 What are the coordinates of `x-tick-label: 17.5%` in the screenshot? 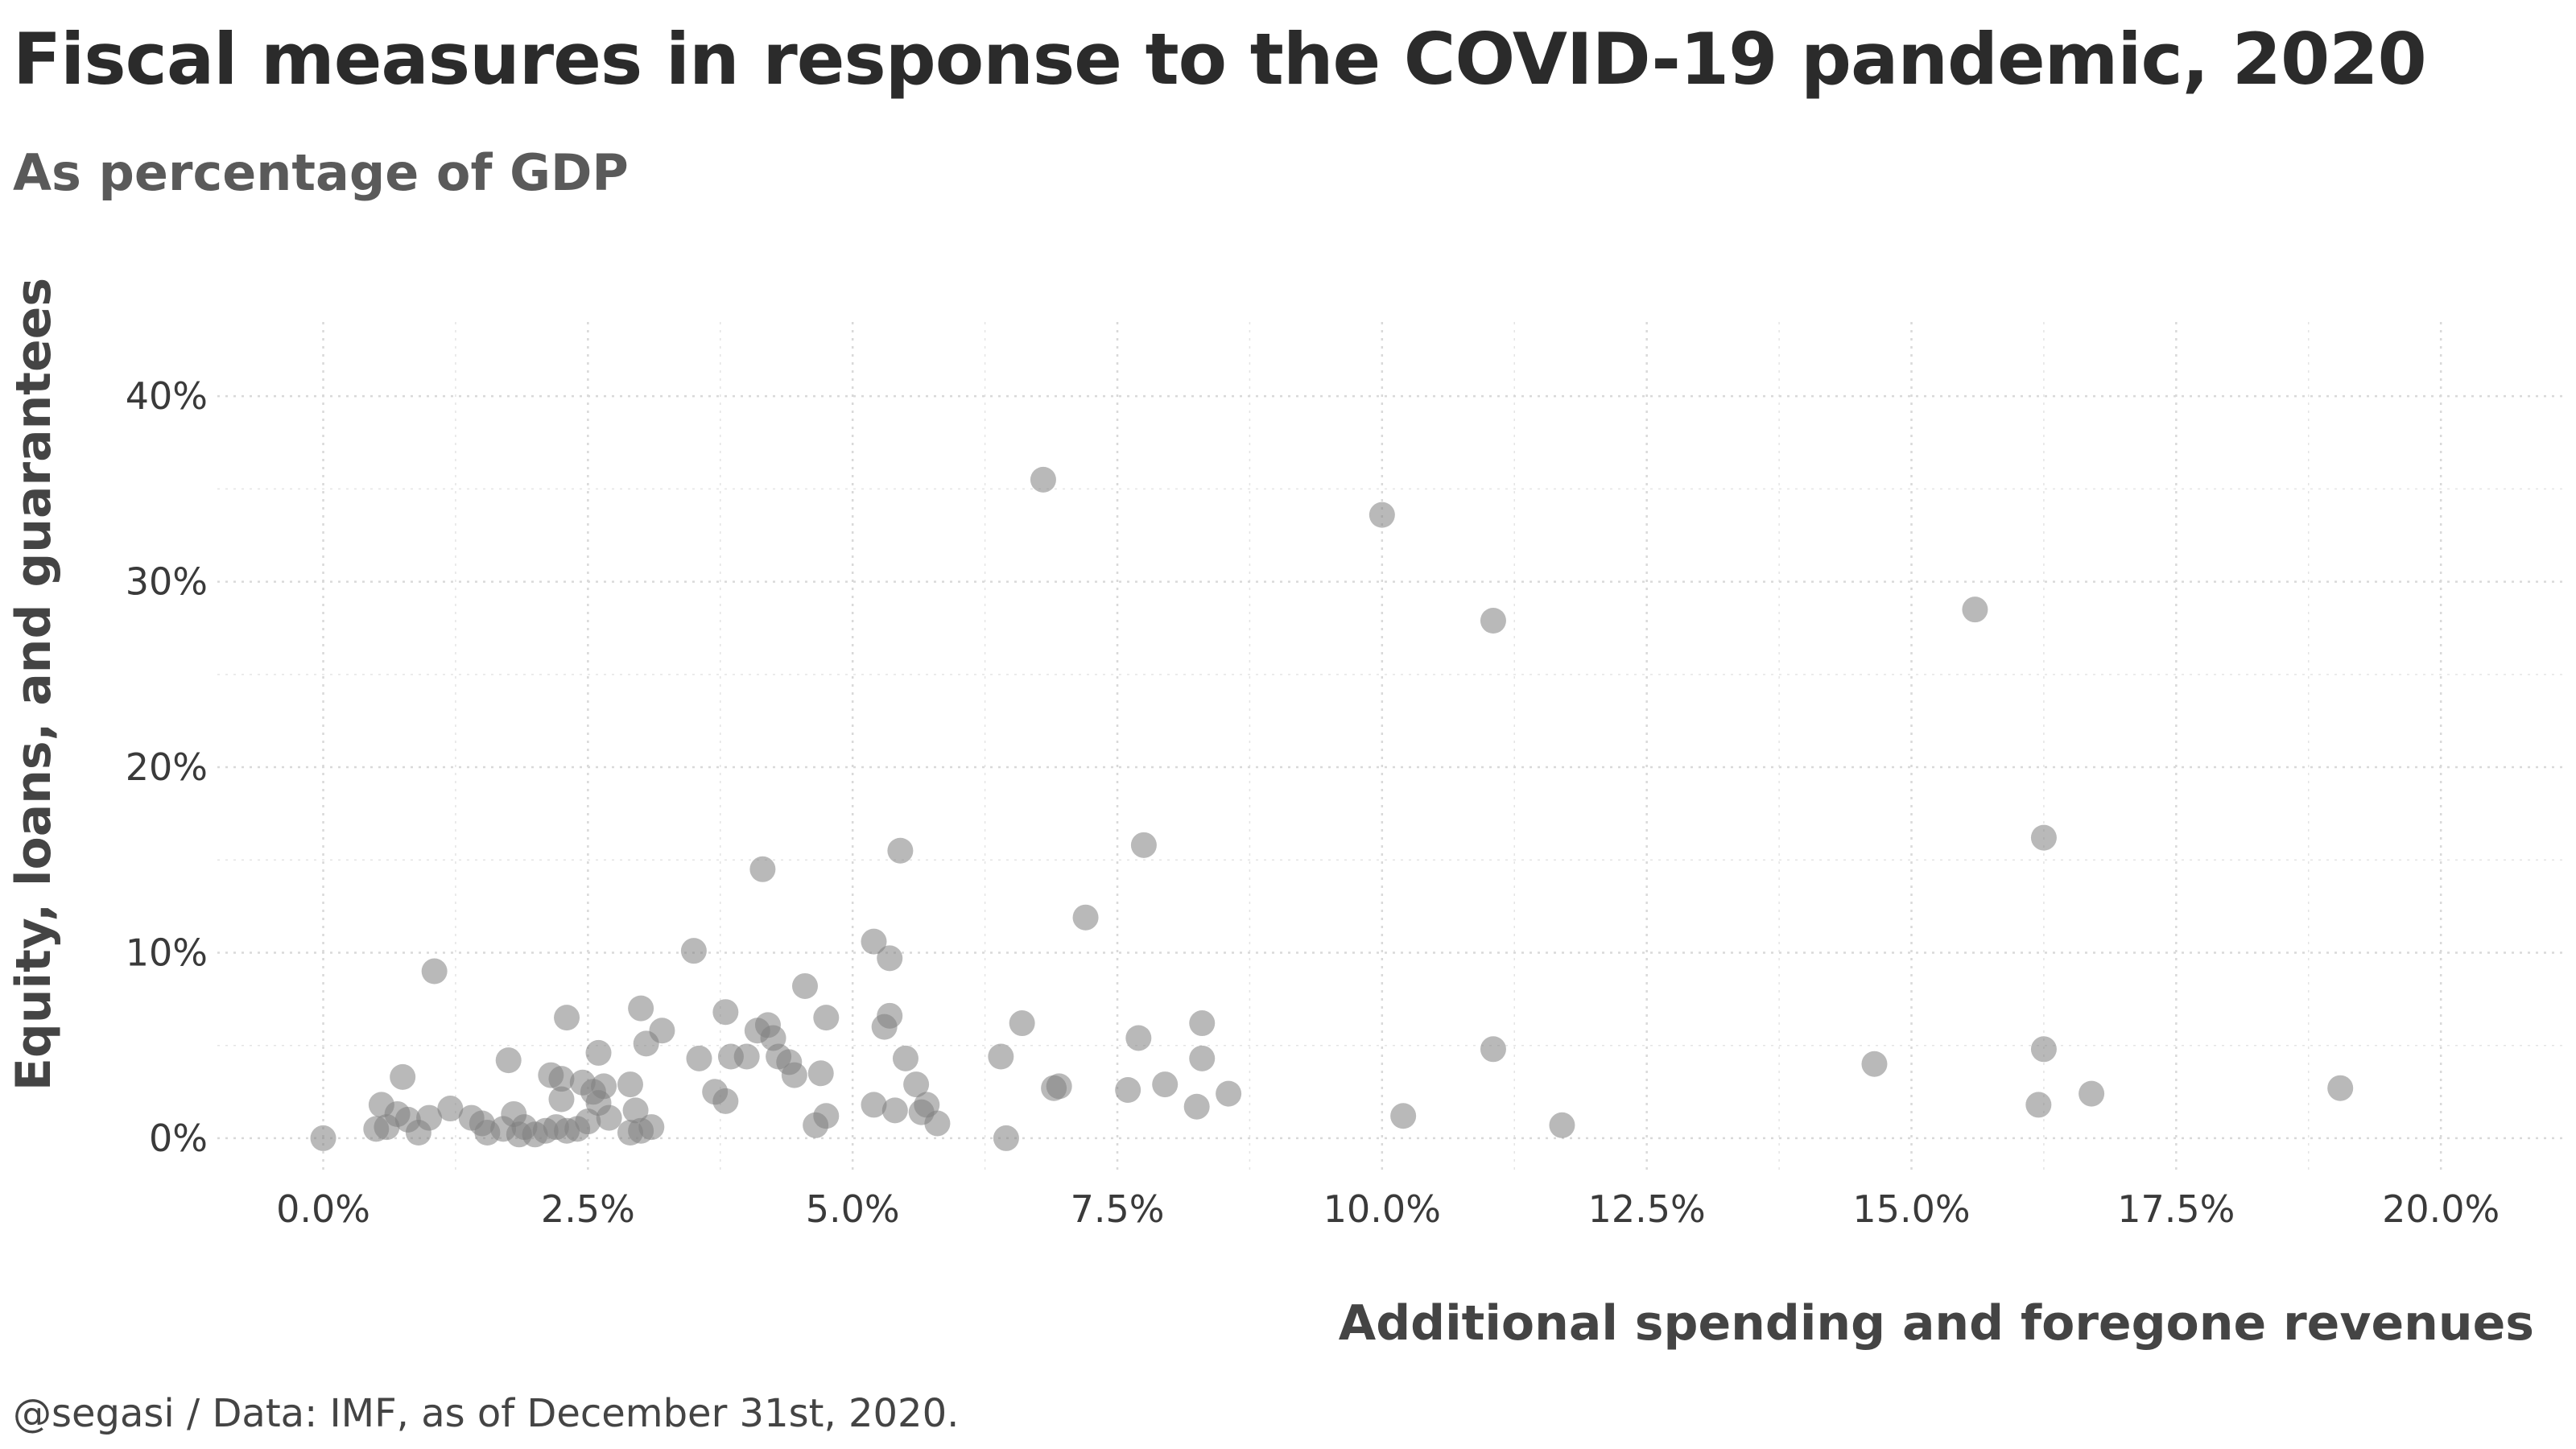 It's located at (2176, 1209).